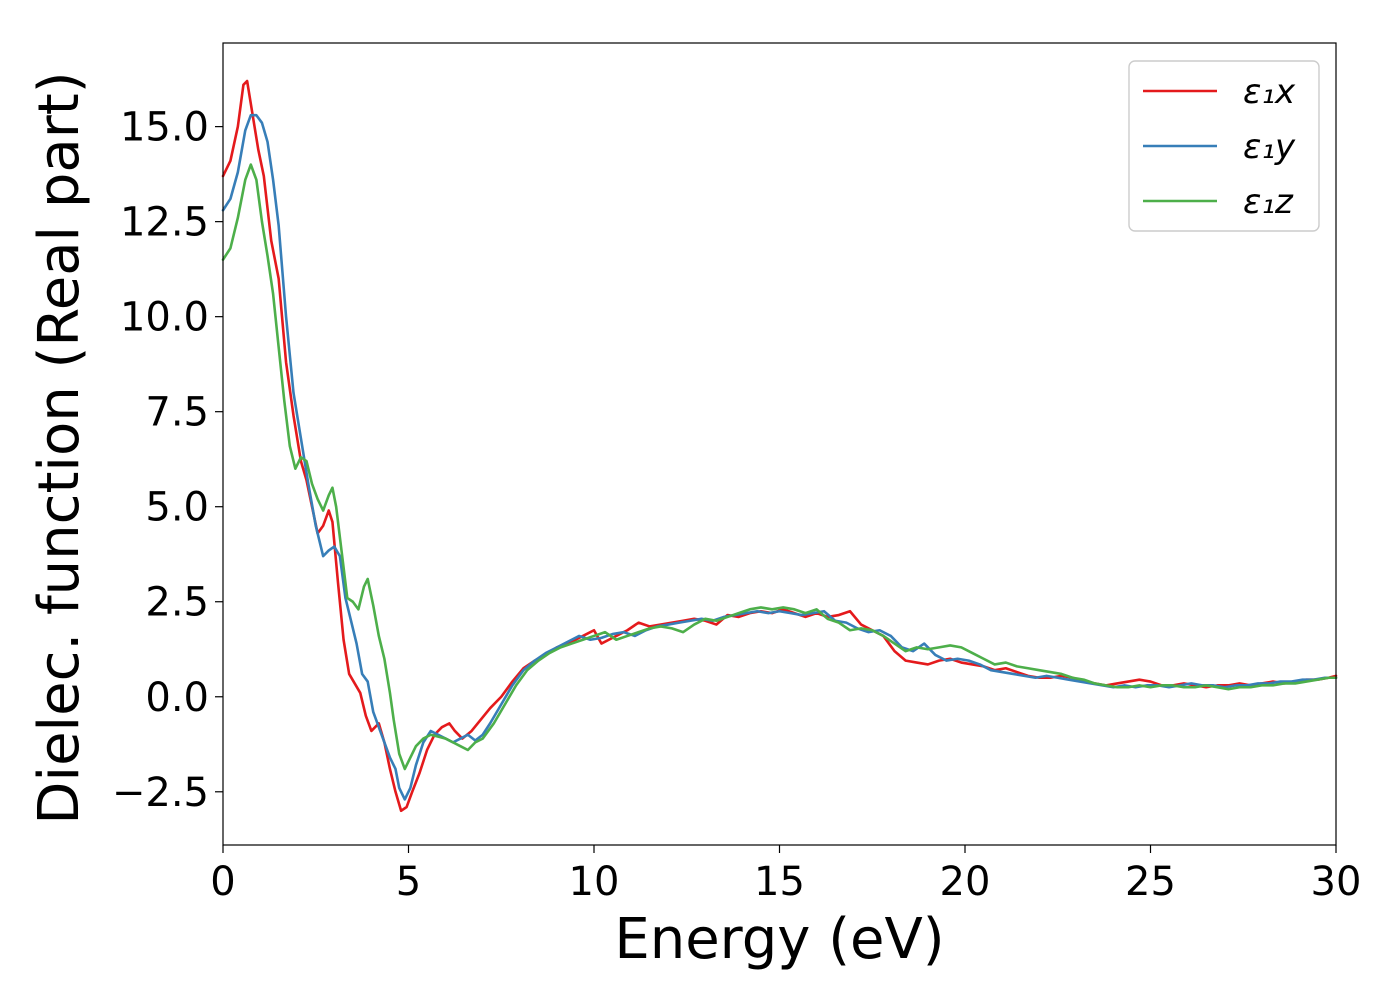 The height and width of the screenshot is (1000, 1400). I want to click on legend-box, so click(1224, 146).